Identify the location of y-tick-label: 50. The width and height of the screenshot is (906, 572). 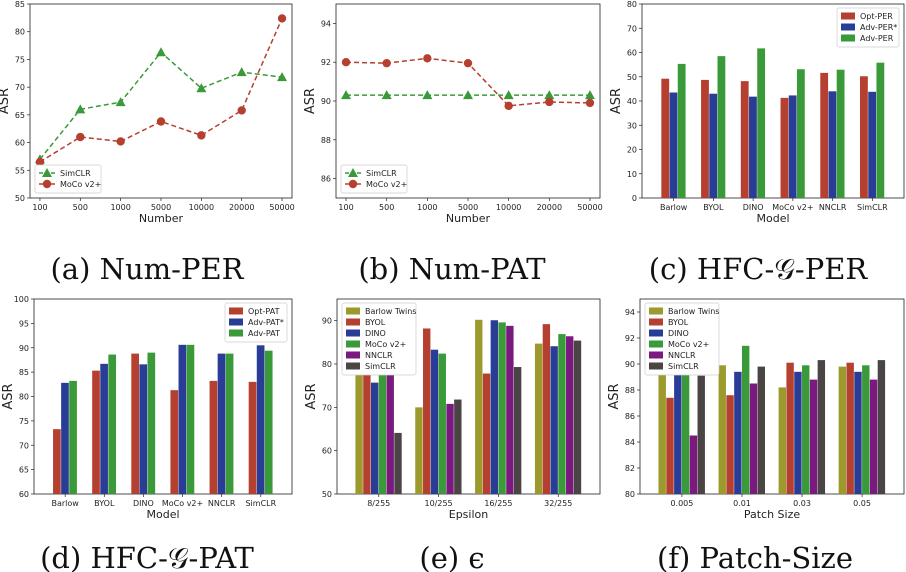
(20, 198).